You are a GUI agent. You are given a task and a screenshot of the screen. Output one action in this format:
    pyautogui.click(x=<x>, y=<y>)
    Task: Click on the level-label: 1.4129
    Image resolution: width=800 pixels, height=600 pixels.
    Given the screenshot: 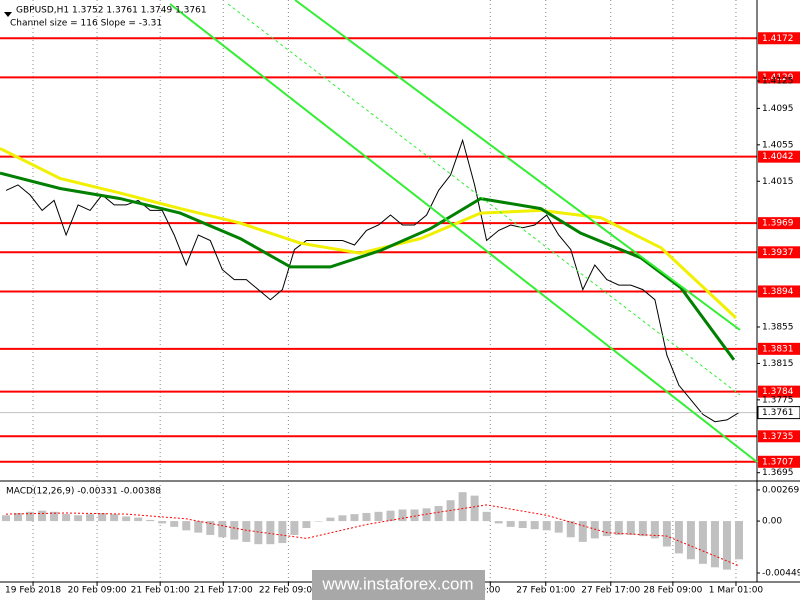 What is the action you would take?
    pyautogui.click(x=778, y=78)
    